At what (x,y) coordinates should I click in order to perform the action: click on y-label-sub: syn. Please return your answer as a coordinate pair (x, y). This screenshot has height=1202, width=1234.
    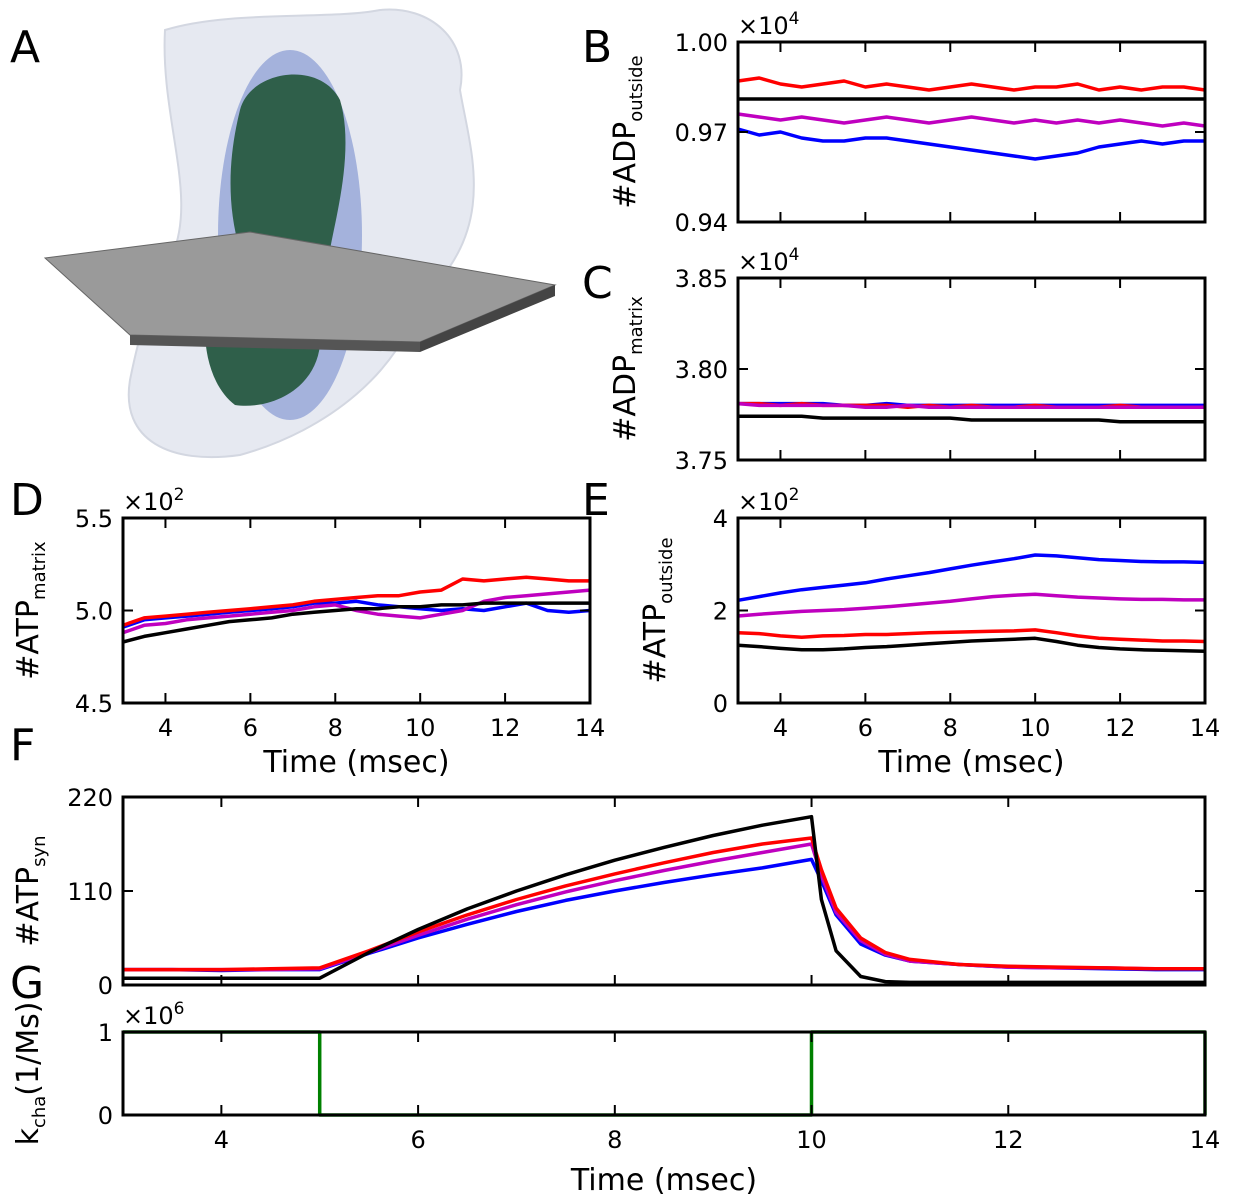
    Looking at the image, I should click on (39, 850).